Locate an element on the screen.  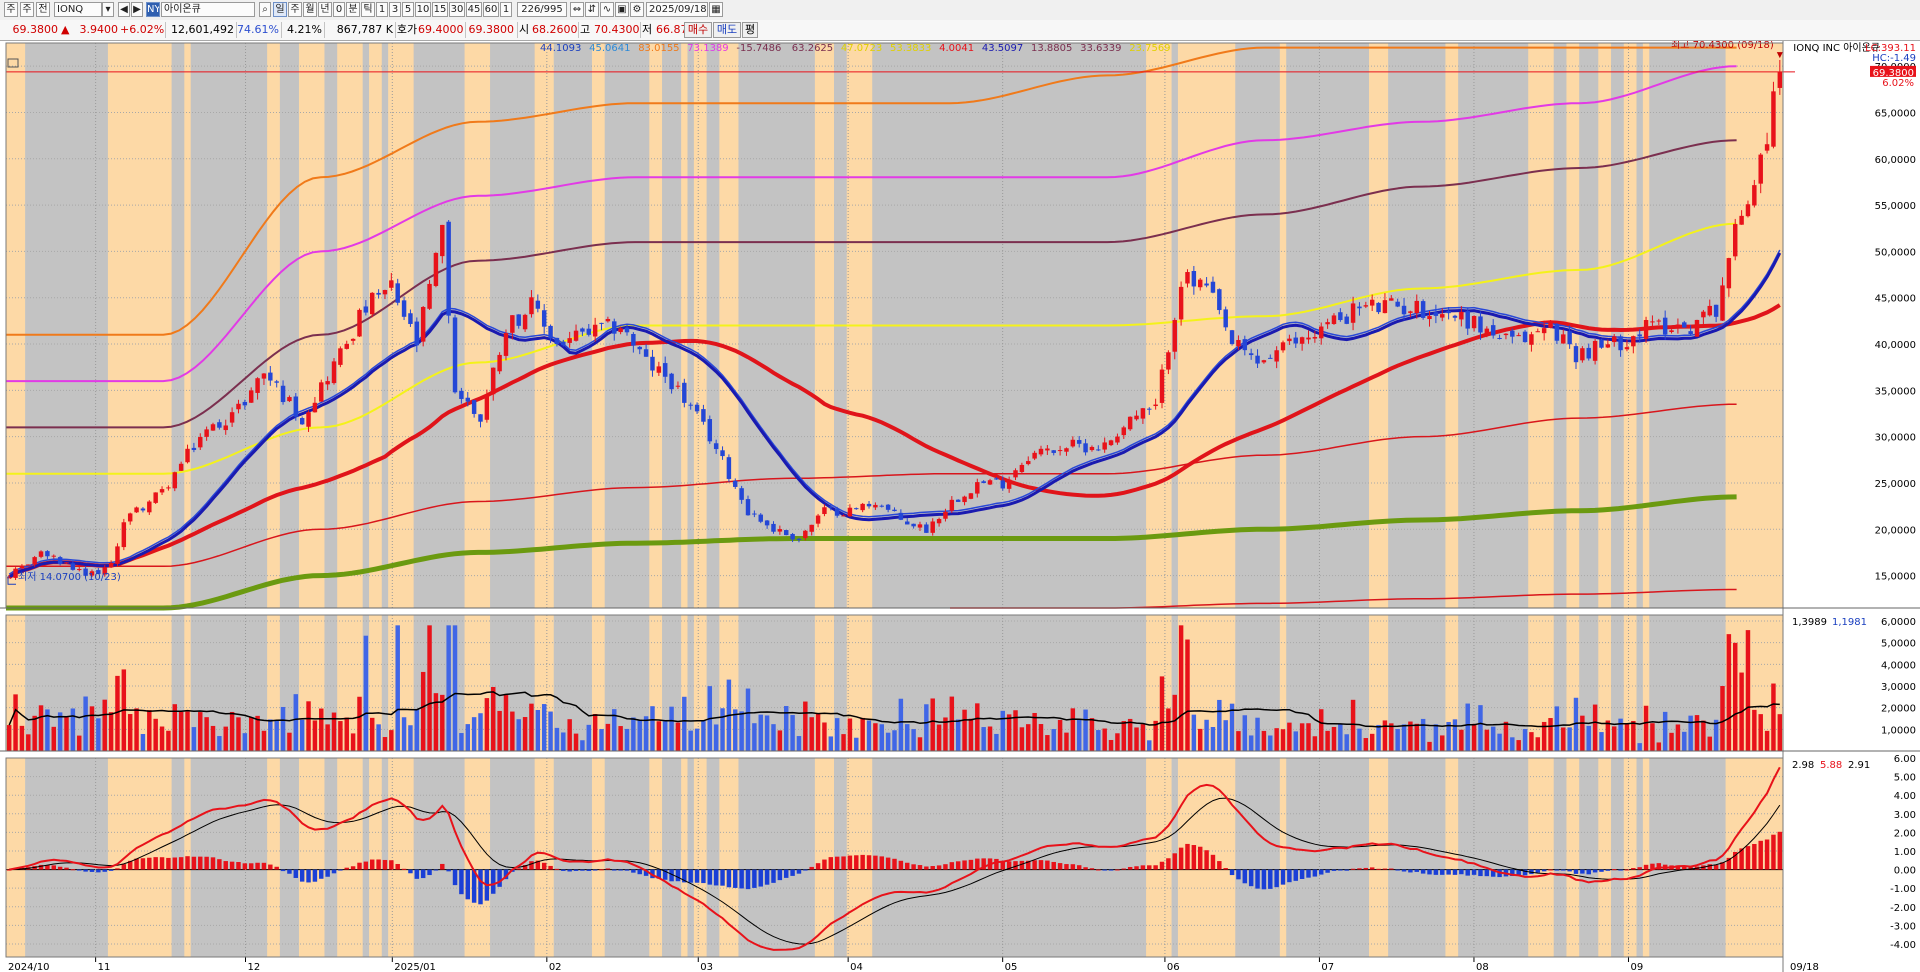
exchange-badge: NY is located at coordinates (153, 9).